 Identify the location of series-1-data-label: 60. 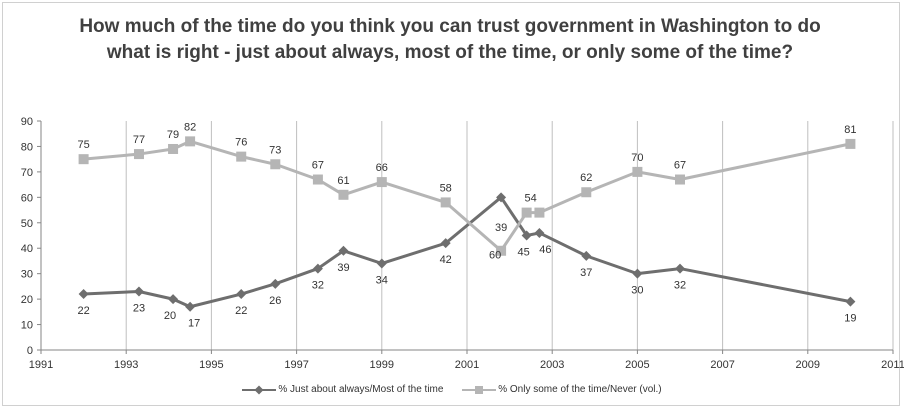
(495, 255).